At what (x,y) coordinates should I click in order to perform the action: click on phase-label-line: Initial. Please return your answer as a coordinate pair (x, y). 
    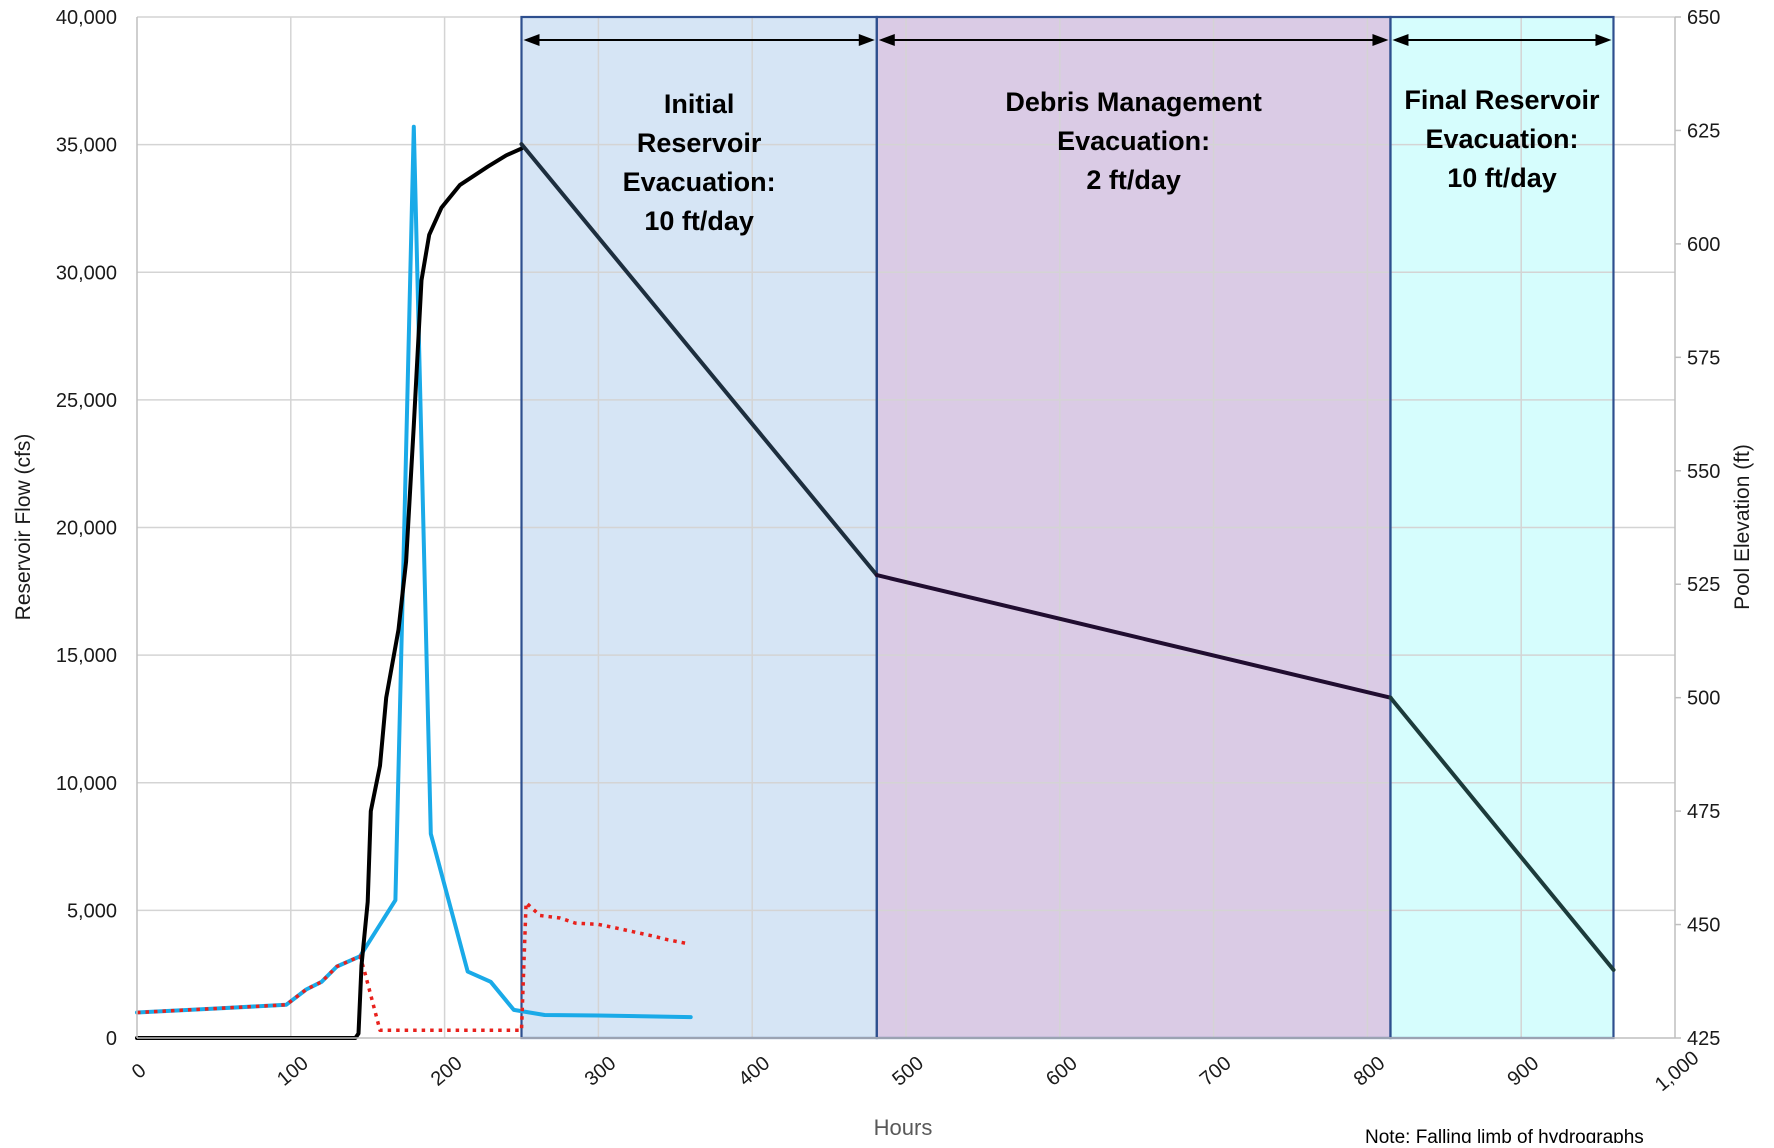
    Looking at the image, I should click on (699, 104).